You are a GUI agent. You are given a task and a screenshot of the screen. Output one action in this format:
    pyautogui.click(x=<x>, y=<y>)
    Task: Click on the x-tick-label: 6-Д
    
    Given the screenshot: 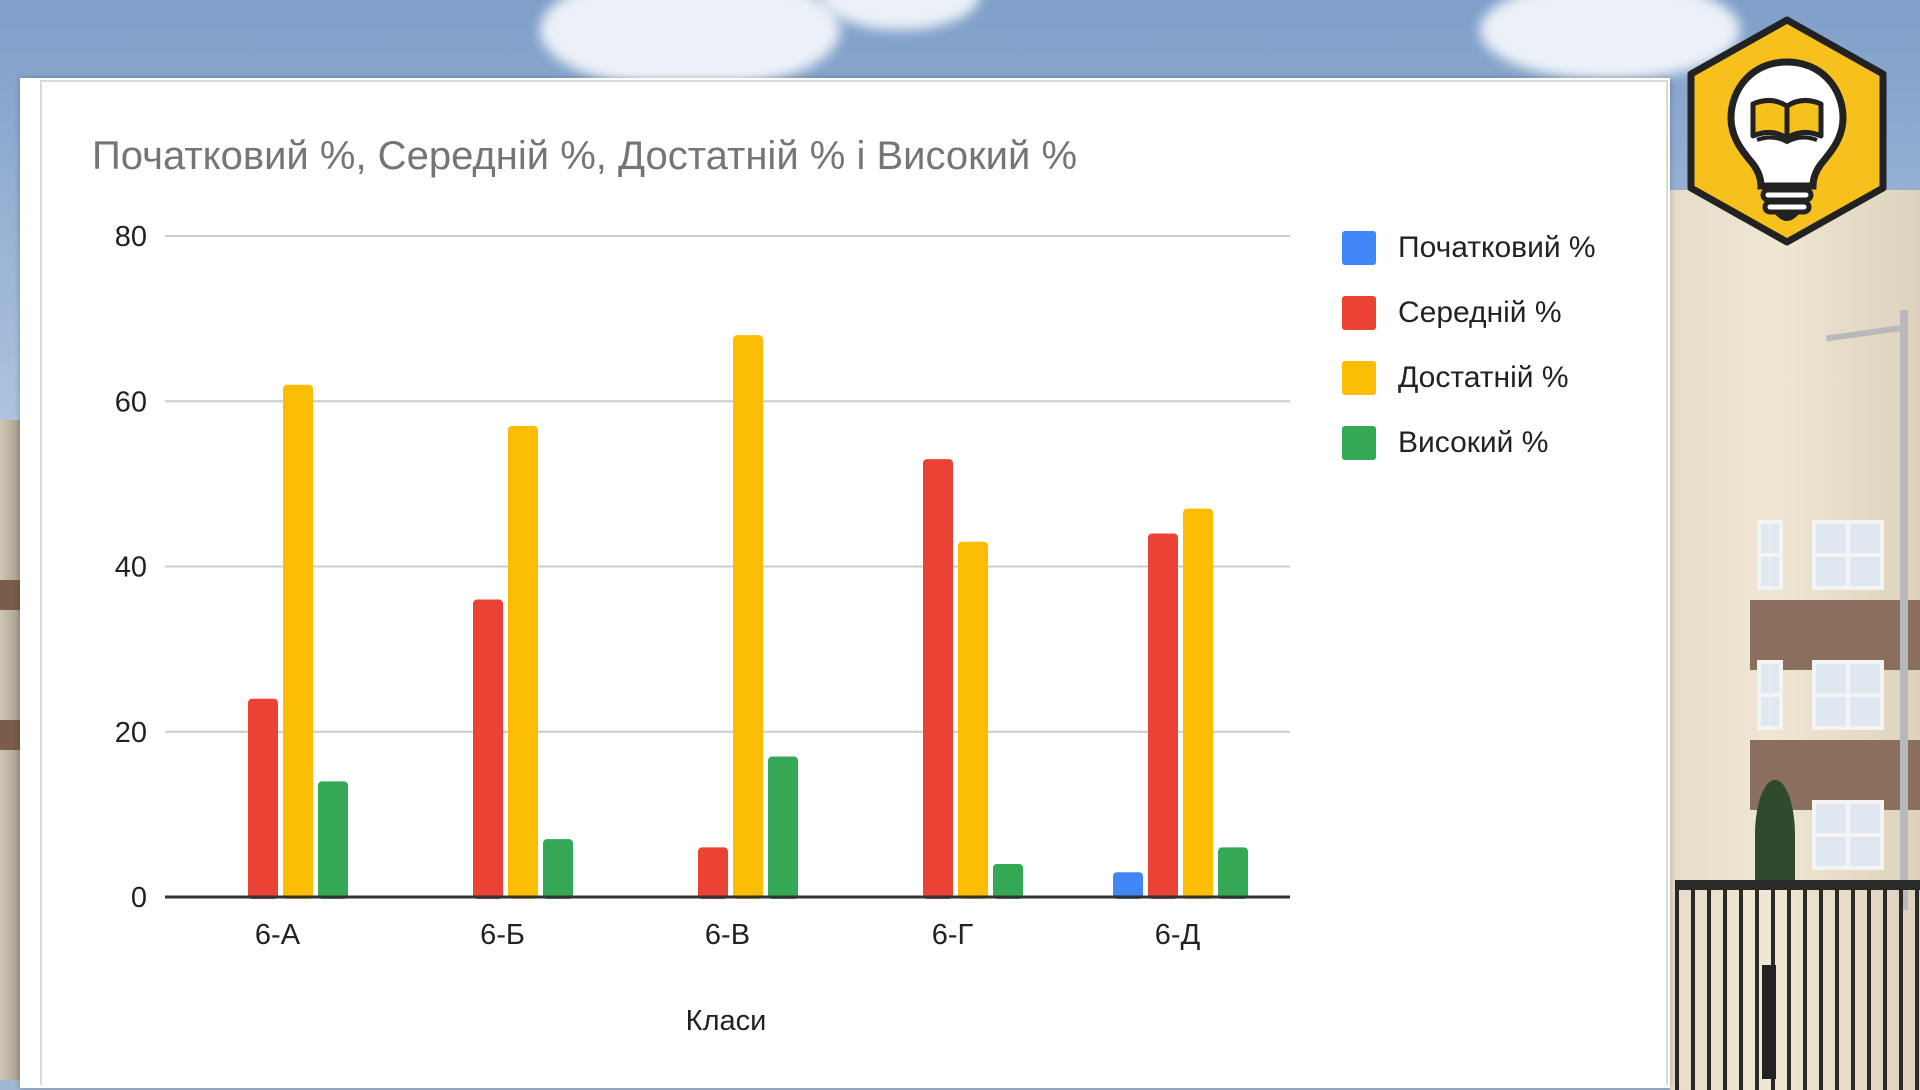 What is the action you would take?
    pyautogui.click(x=1178, y=935)
    